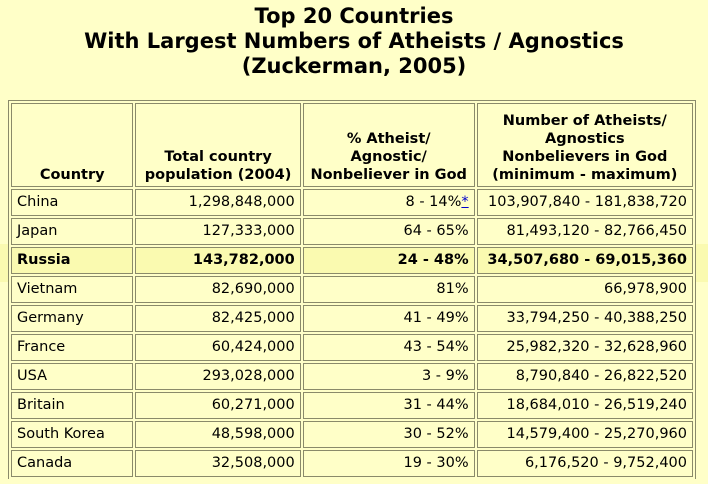 The width and height of the screenshot is (708, 484). I want to click on cell-number: 103,907,840 - 181,838,720, so click(584, 202).